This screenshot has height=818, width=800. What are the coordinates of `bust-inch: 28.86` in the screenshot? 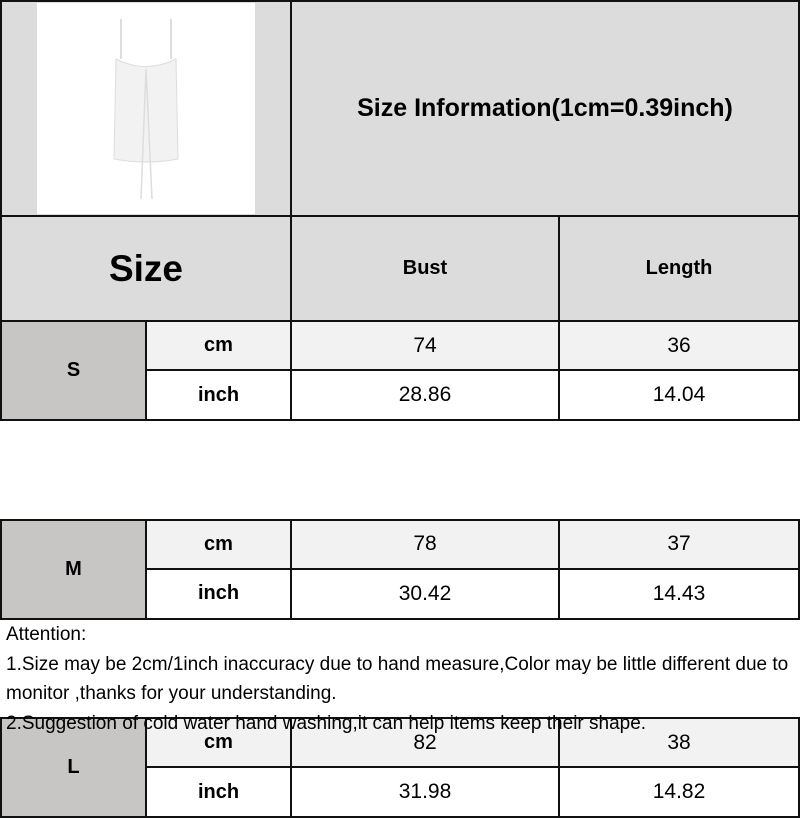 It's located at (425, 395).